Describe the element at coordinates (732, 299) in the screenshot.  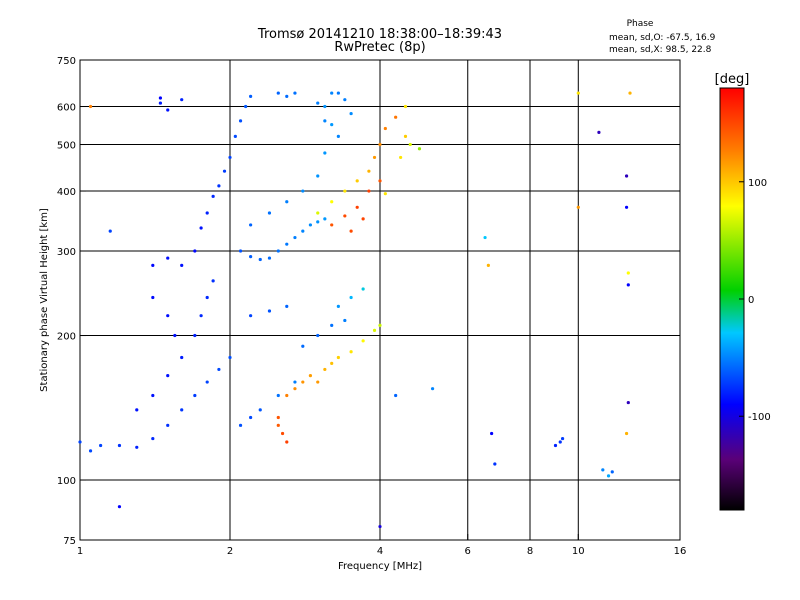
I see `colorbar-gradient` at that location.